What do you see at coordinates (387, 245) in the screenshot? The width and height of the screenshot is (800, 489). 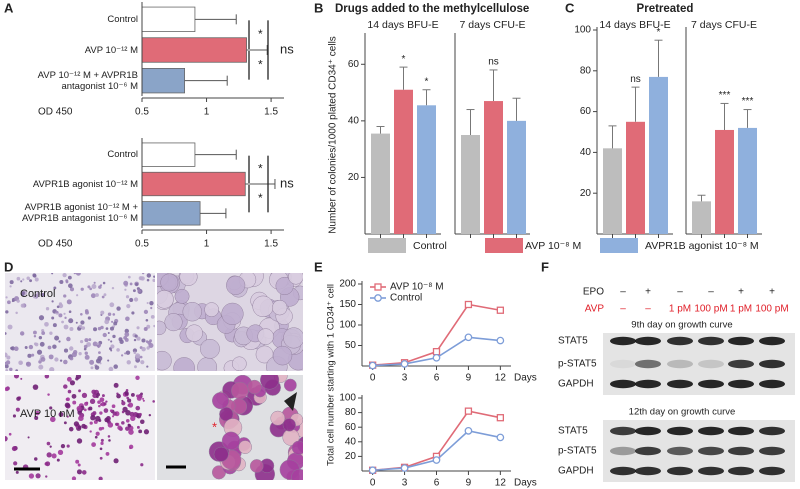 I see `legend-swatch` at bounding box center [387, 245].